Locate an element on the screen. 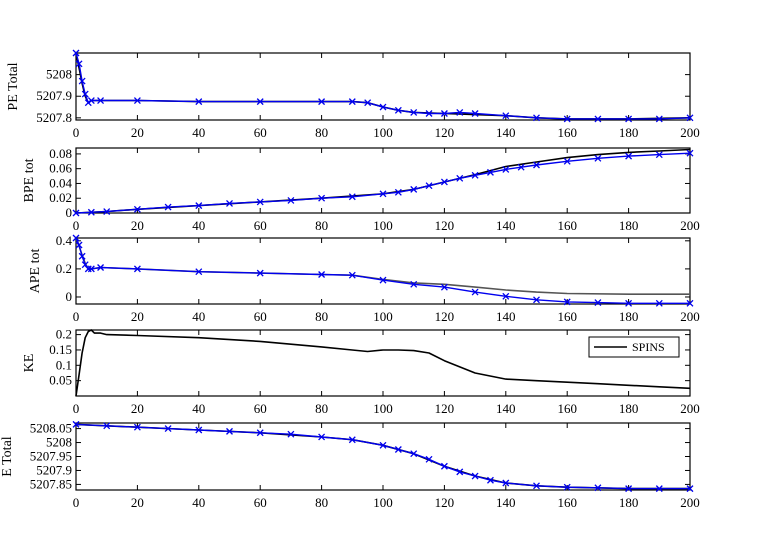 This screenshot has height=545, width=768. y-axis-label: E Total is located at coordinates (7, 456).